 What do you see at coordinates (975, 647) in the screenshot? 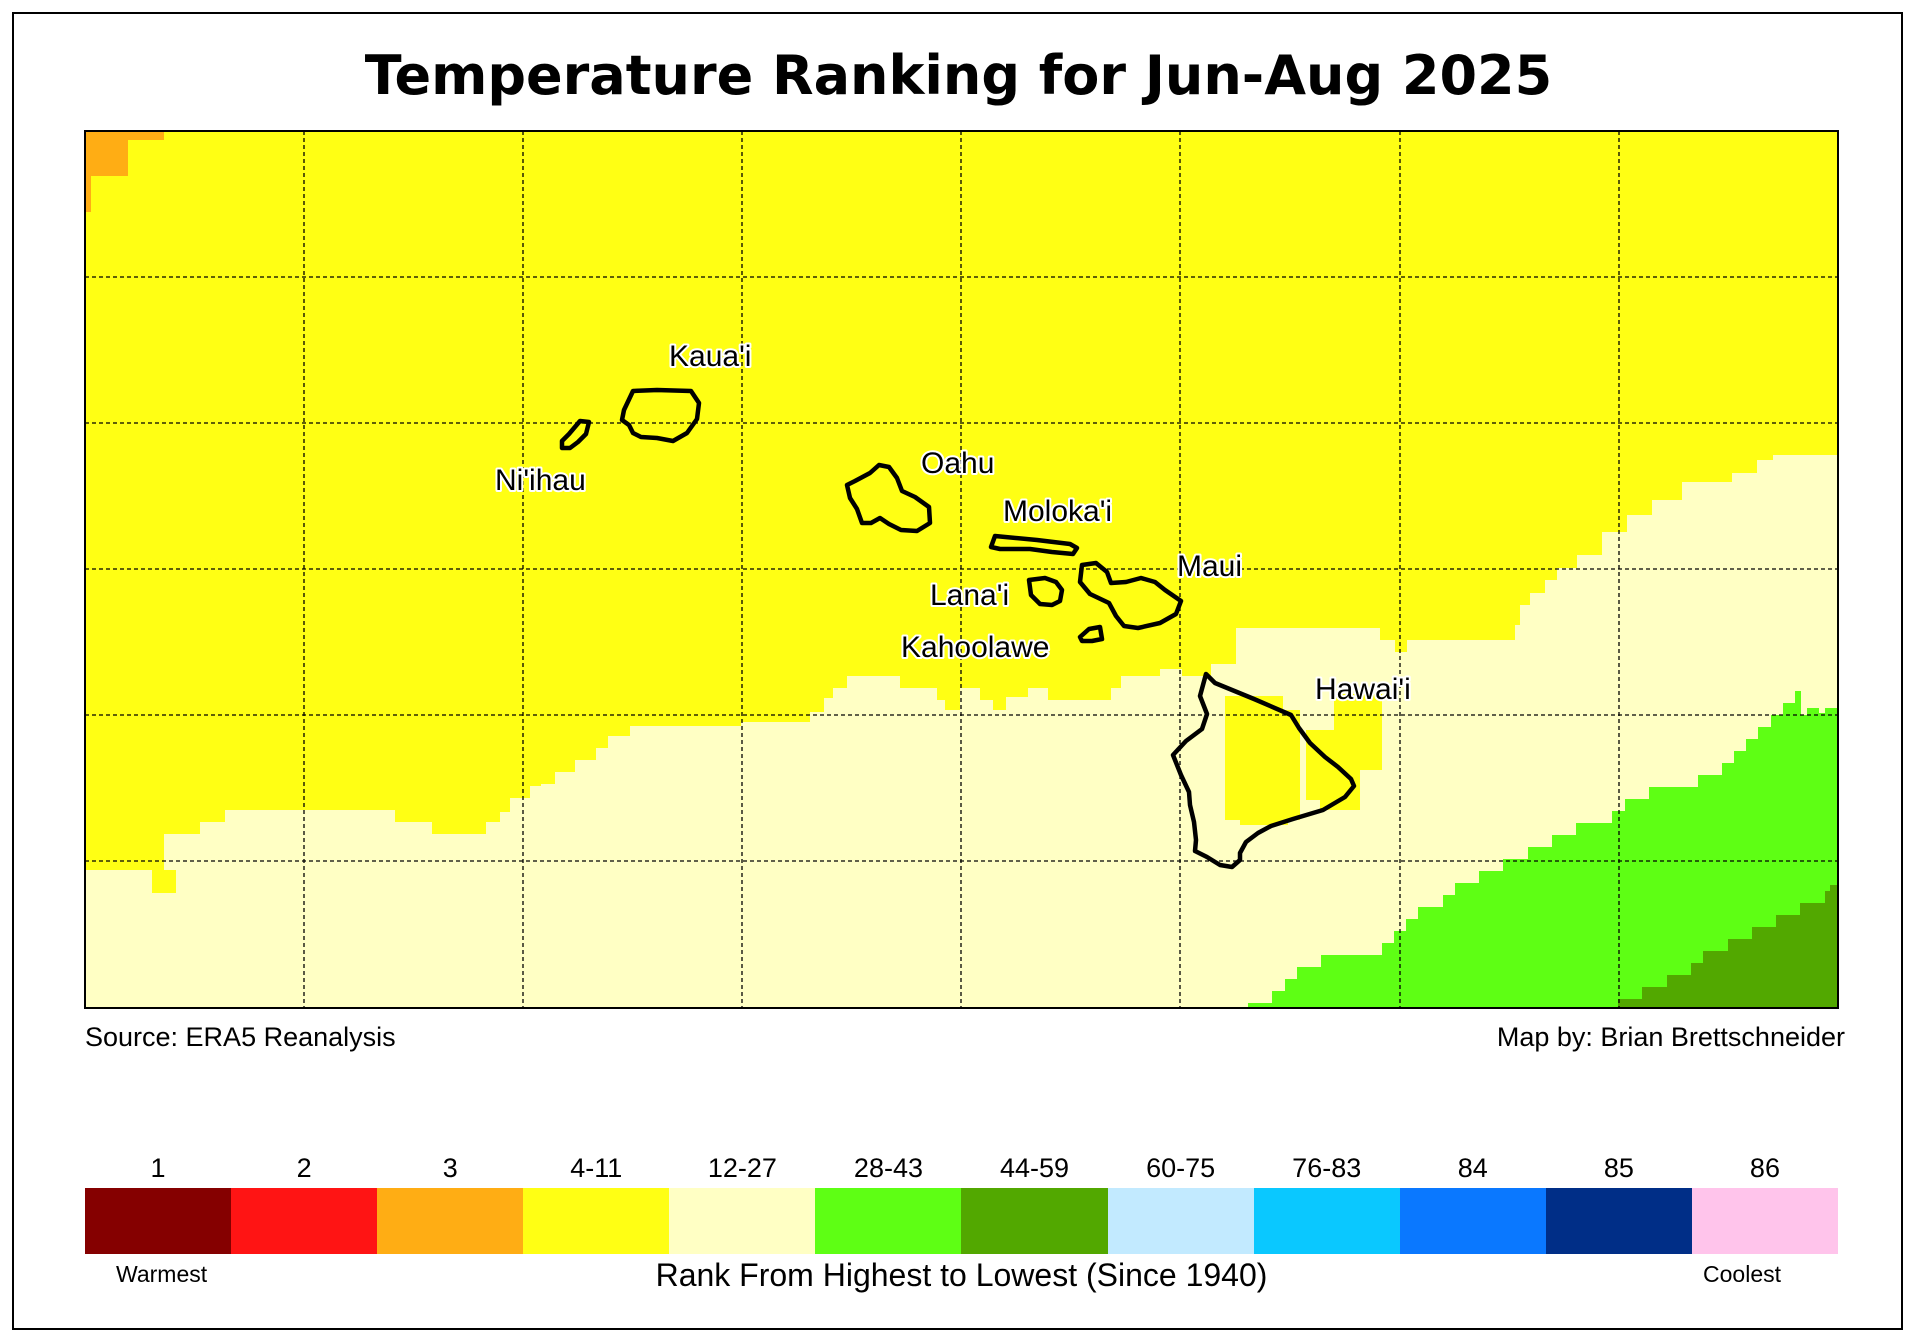
I see `label-kahoolawe: Kahoolawe` at bounding box center [975, 647].